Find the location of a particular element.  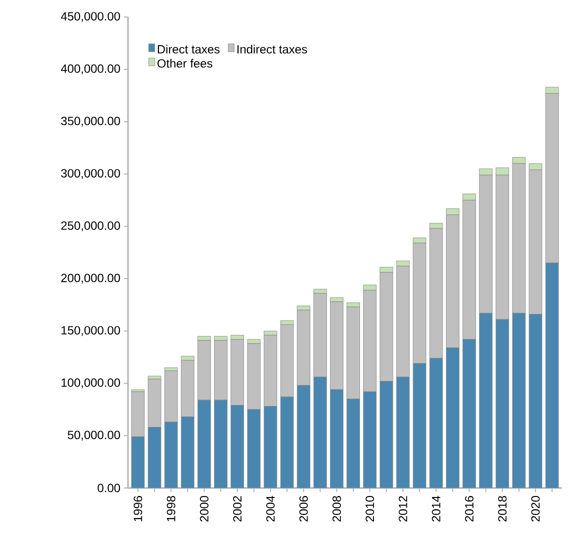

x-tick-label: 2014 is located at coordinates (436, 509).